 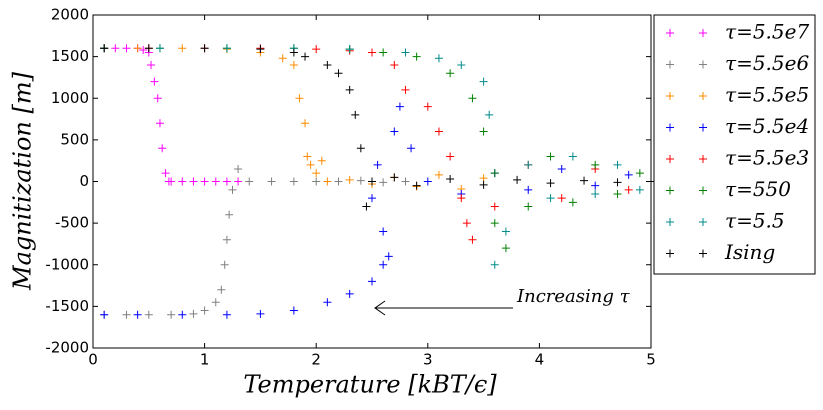 What do you see at coordinates (573, 296) in the screenshot?
I see `annotation: Increasing τ` at bounding box center [573, 296].